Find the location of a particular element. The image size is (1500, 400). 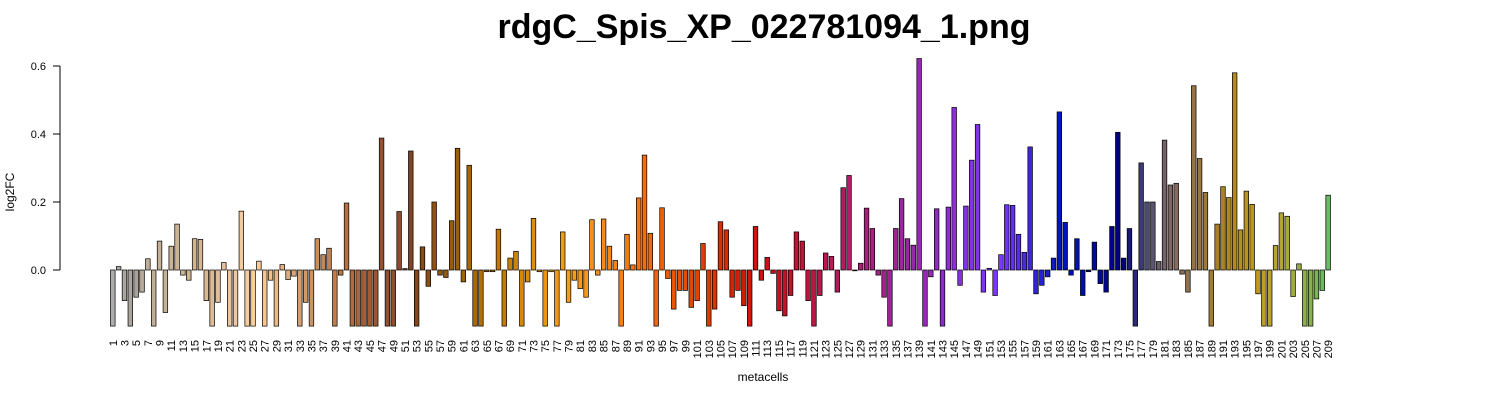

x-tick-label: 107 is located at coordinates (733, 349).